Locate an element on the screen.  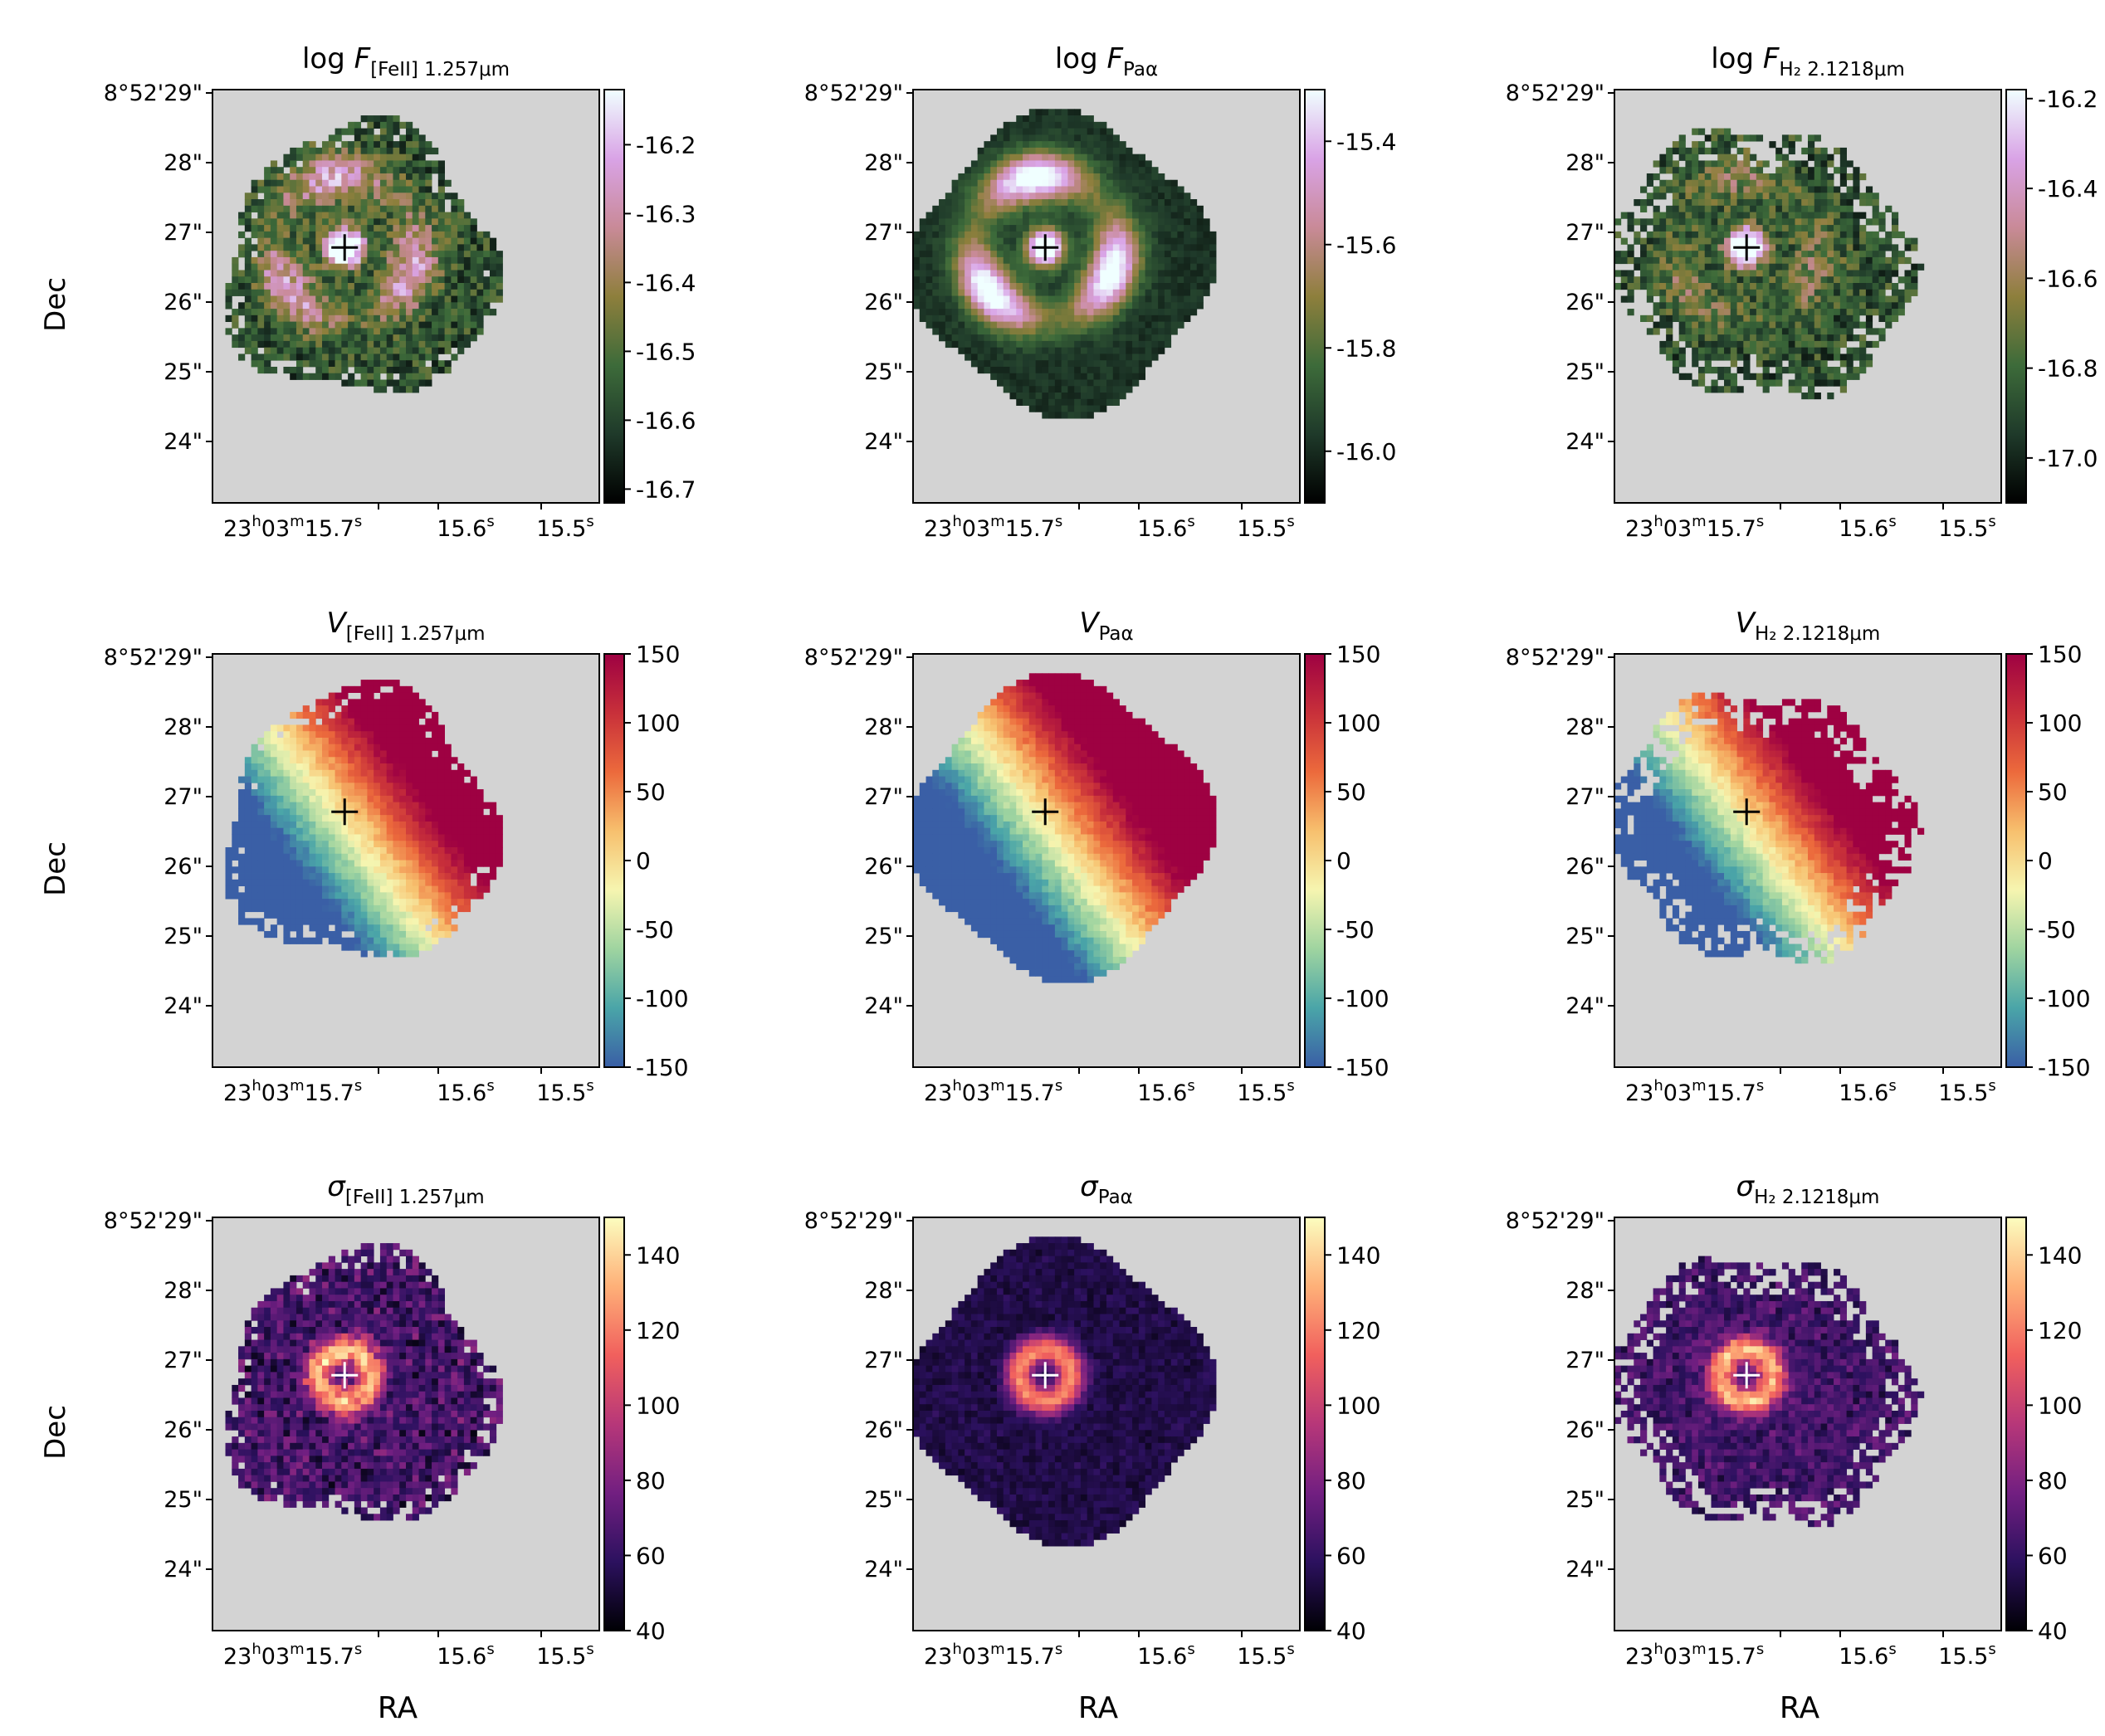
colorbar-tick-label: -16.7 is located at coordinates (666, 489).